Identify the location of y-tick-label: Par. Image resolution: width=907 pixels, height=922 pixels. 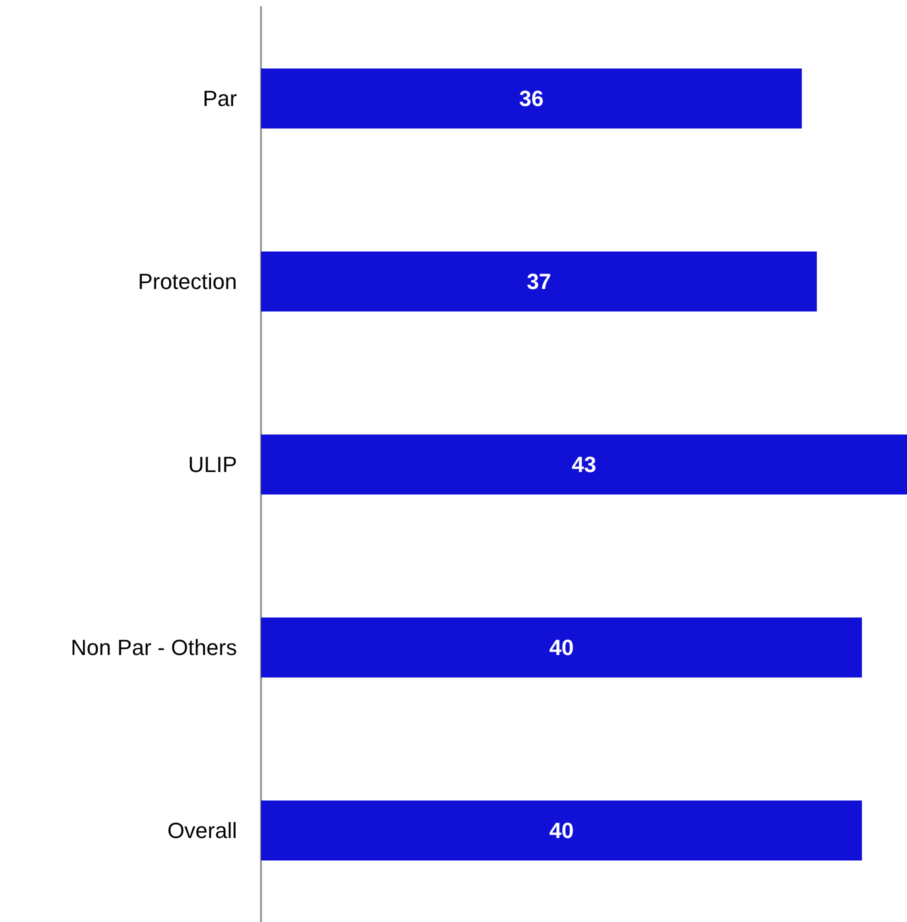
(219, 98).